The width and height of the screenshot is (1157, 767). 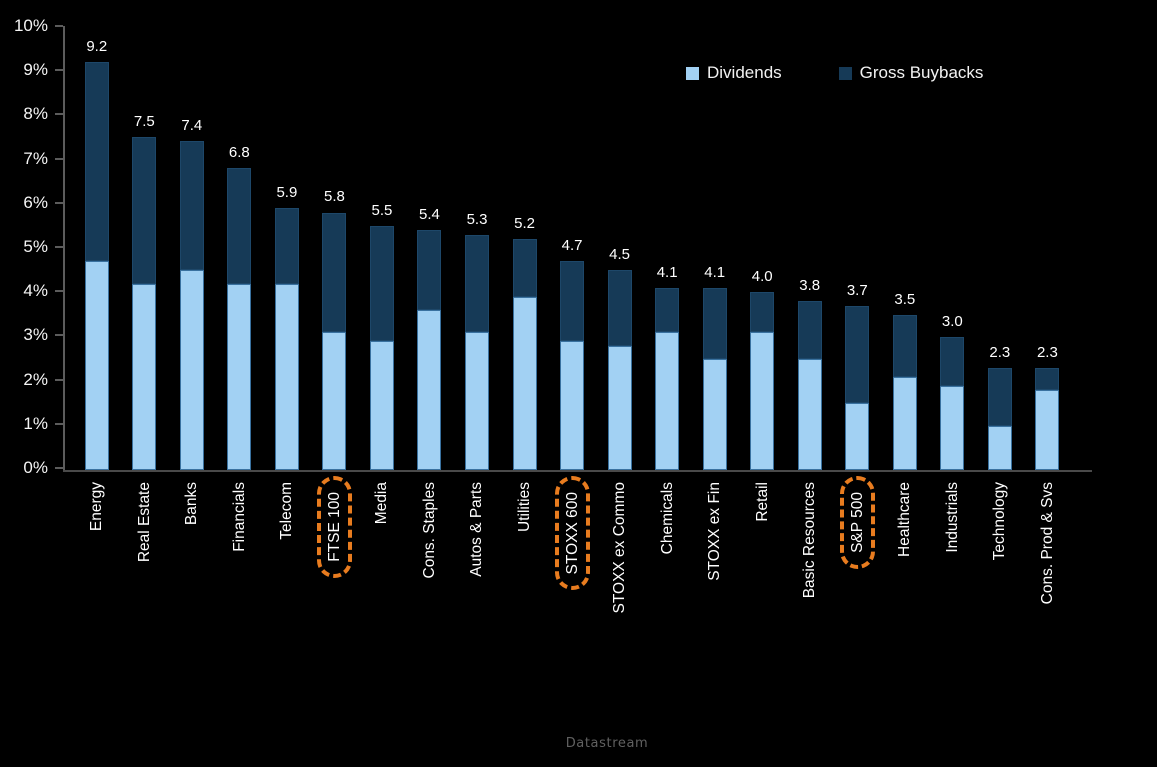 I want to click on y-tick-label: 8%, so click(x=35, y=114).